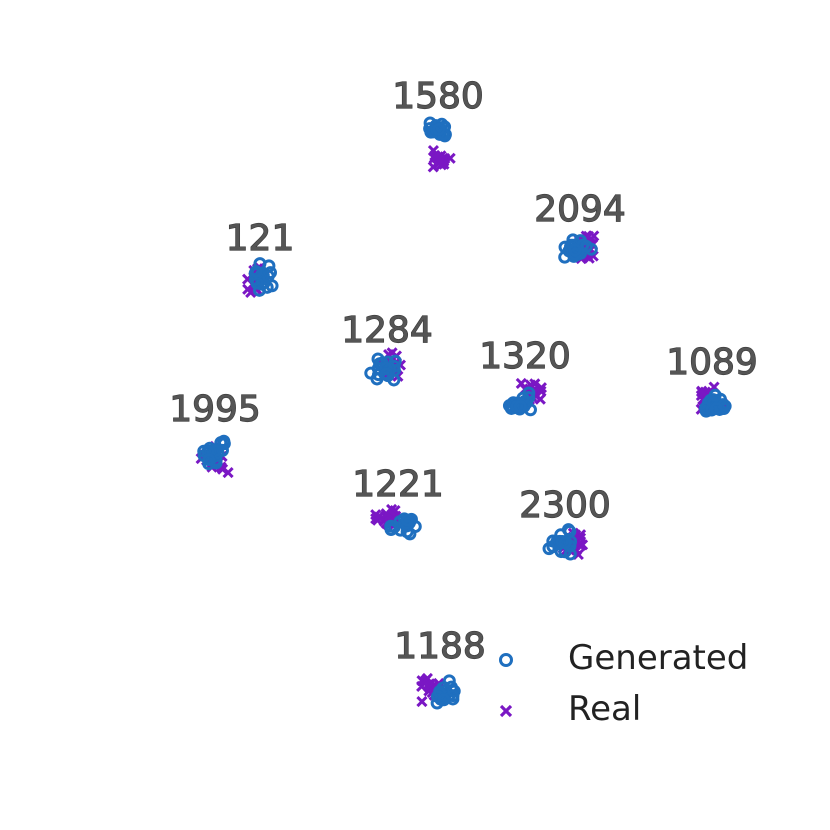 The width and height of the screenshot is (830, 830). I want to click on cluster-label-1221: 1221, so click(398, 484).